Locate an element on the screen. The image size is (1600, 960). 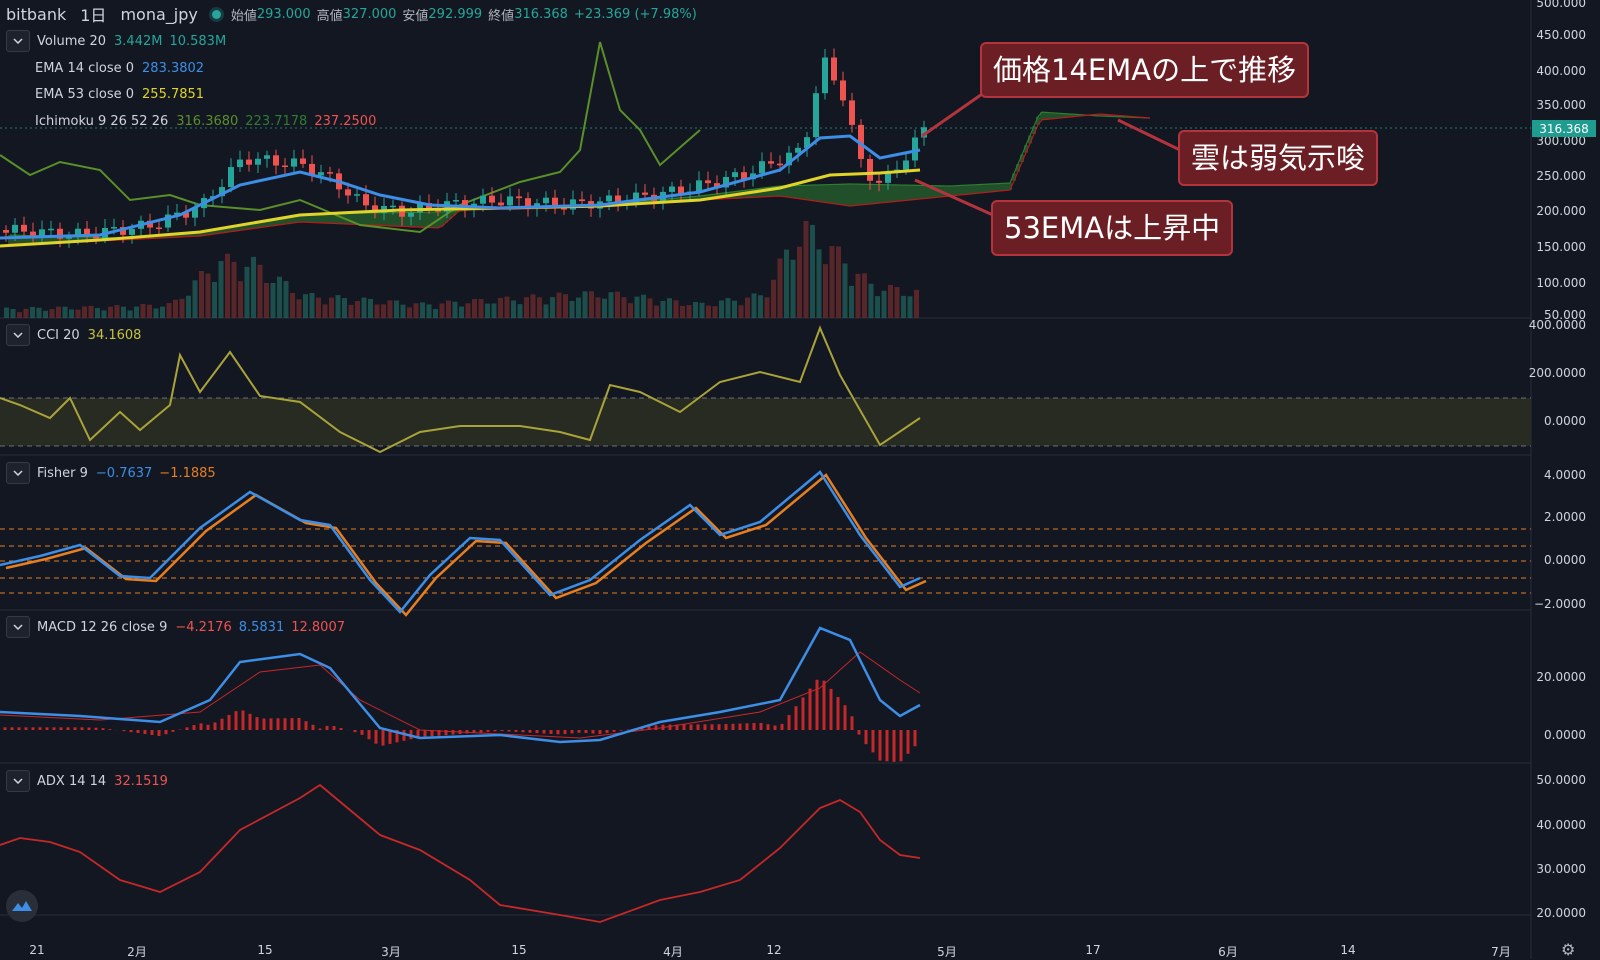
price-axis-label: 400.000 is located at coordinates (1561, 71).